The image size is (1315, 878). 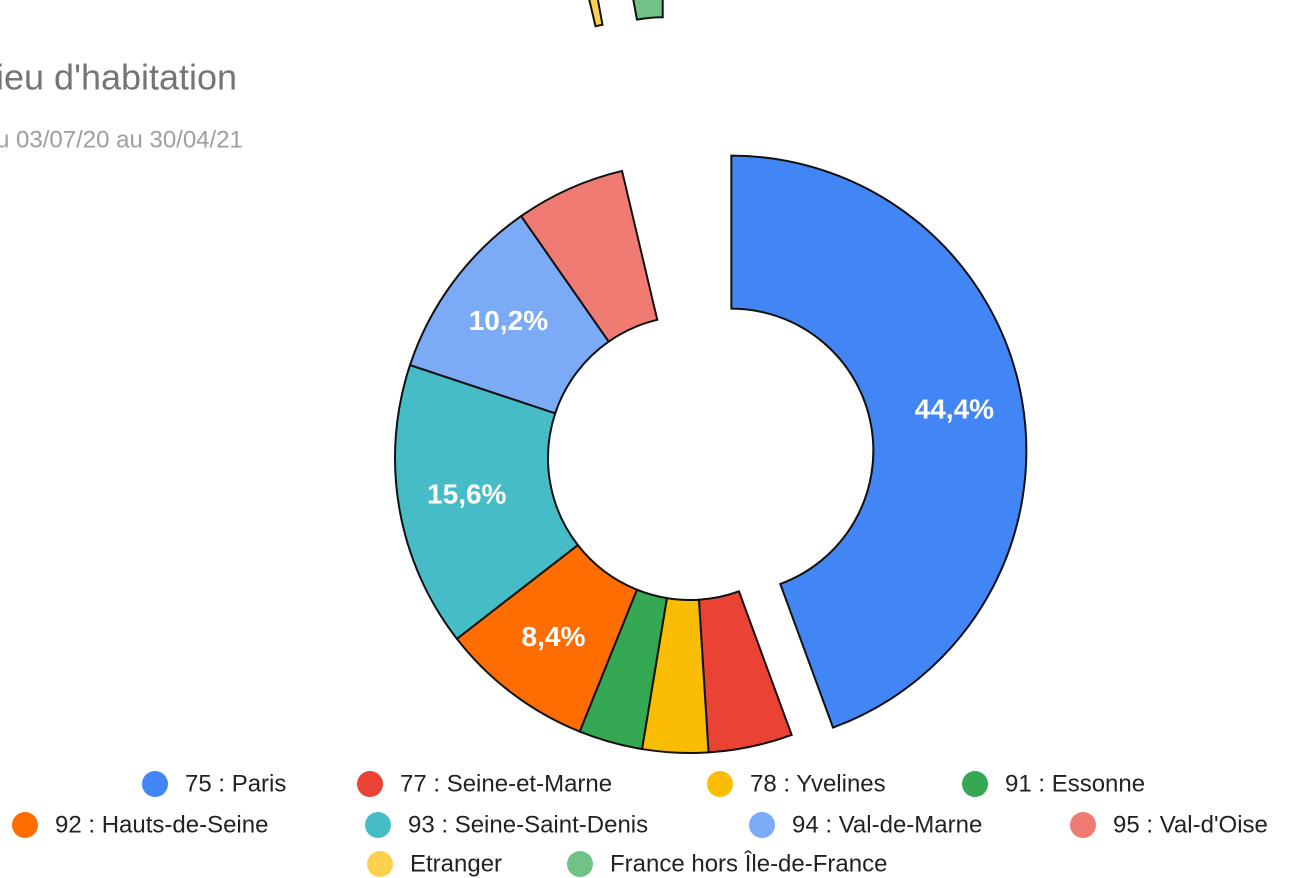 I want to click on value-label: 15,6%, so click(x=466, y=494).